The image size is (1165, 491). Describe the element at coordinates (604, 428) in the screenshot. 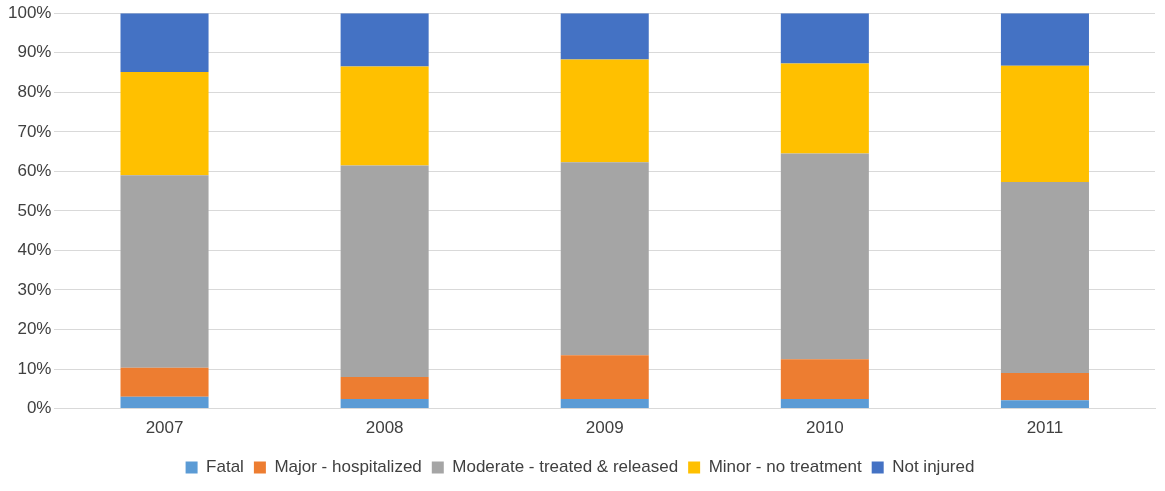

I see `x-tick-label: 2009` at that location.